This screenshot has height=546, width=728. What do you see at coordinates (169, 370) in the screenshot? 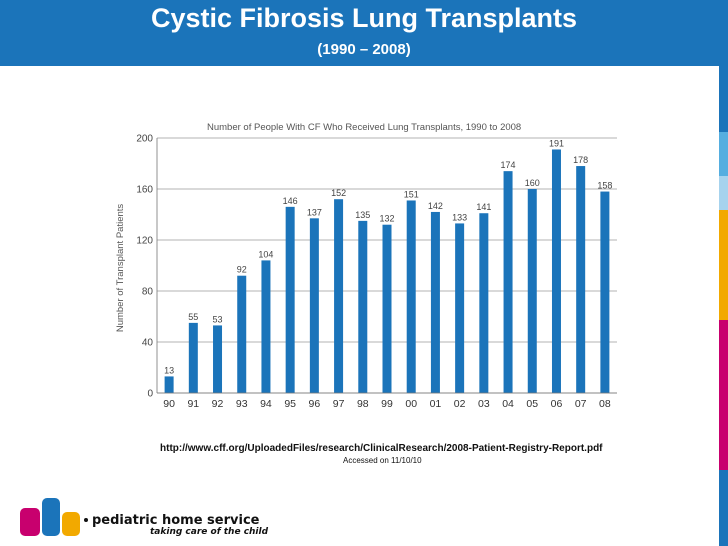
I see `data-label: 13` at bounding box center [169, 370].